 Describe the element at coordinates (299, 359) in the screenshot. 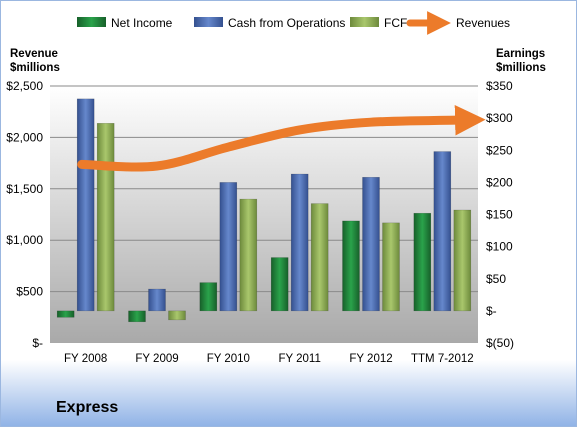

I see `category-label: FY 2011` at that location.